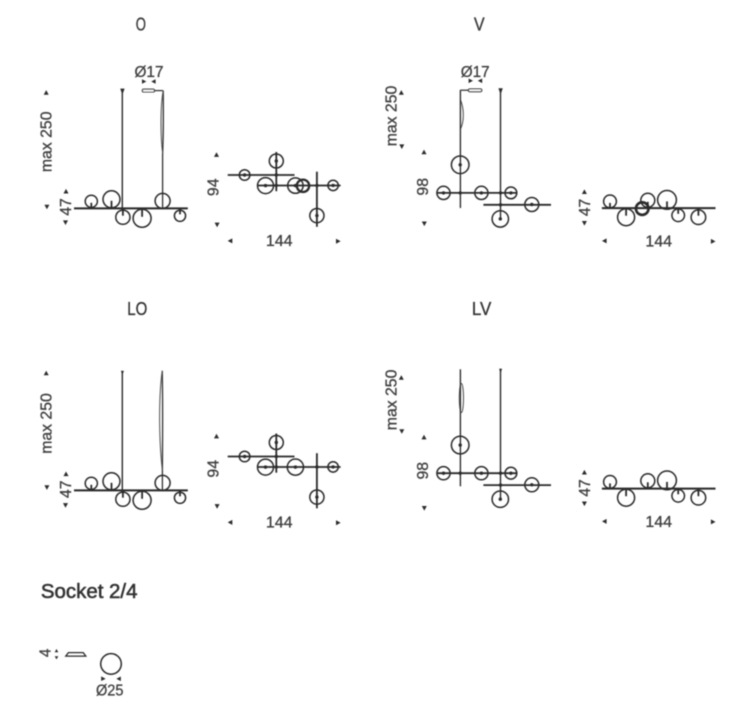 Image resolution: width=751 pixels, height=711 pixels. What do you see at coordinates (46, 652) in the screenshot?
I see `svg-text: 4` at bounding box center [46, 652].